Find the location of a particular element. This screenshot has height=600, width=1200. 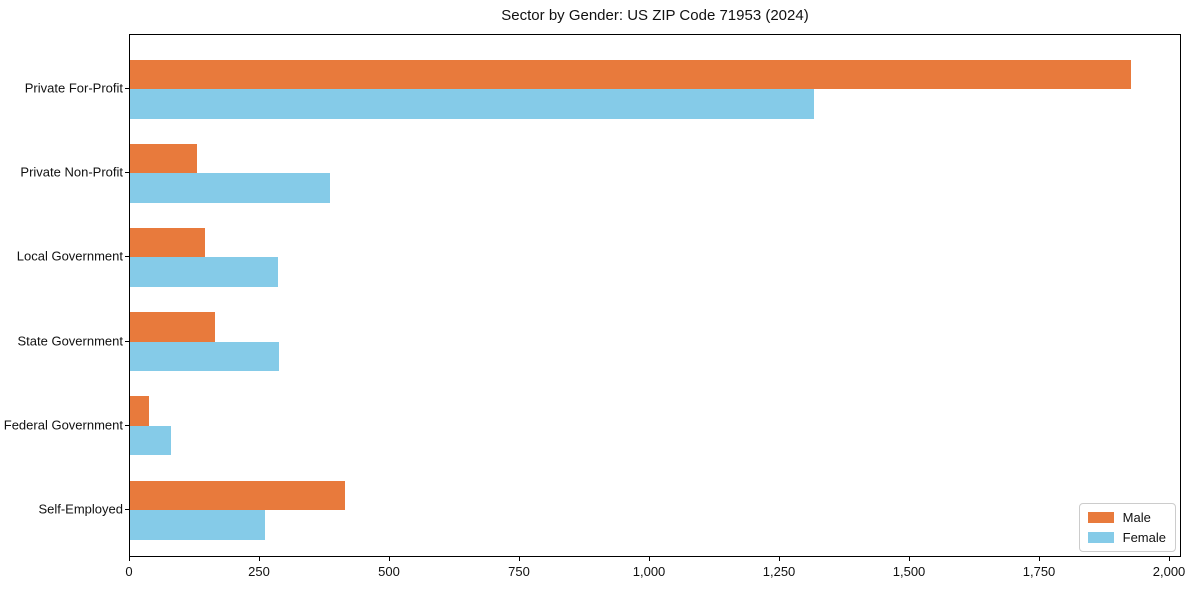

y-category-label: Federal Government is located at coordinates (63, 425).